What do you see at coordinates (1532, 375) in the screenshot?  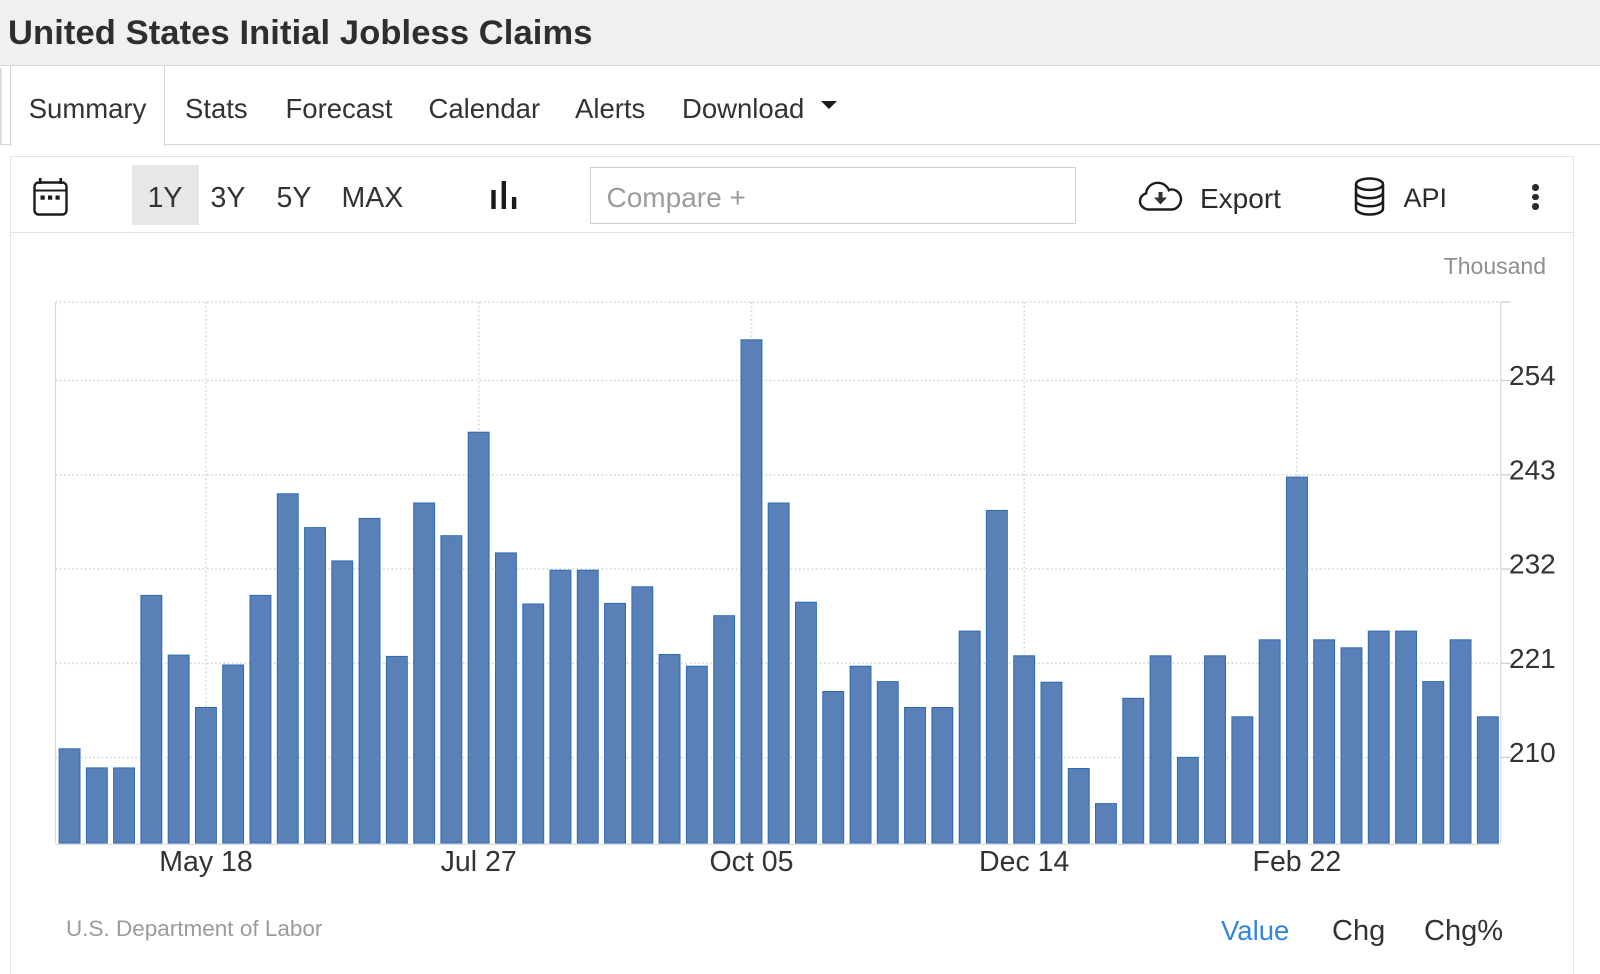 I see `svg-text: 254` at bounding box center [1532, 375].